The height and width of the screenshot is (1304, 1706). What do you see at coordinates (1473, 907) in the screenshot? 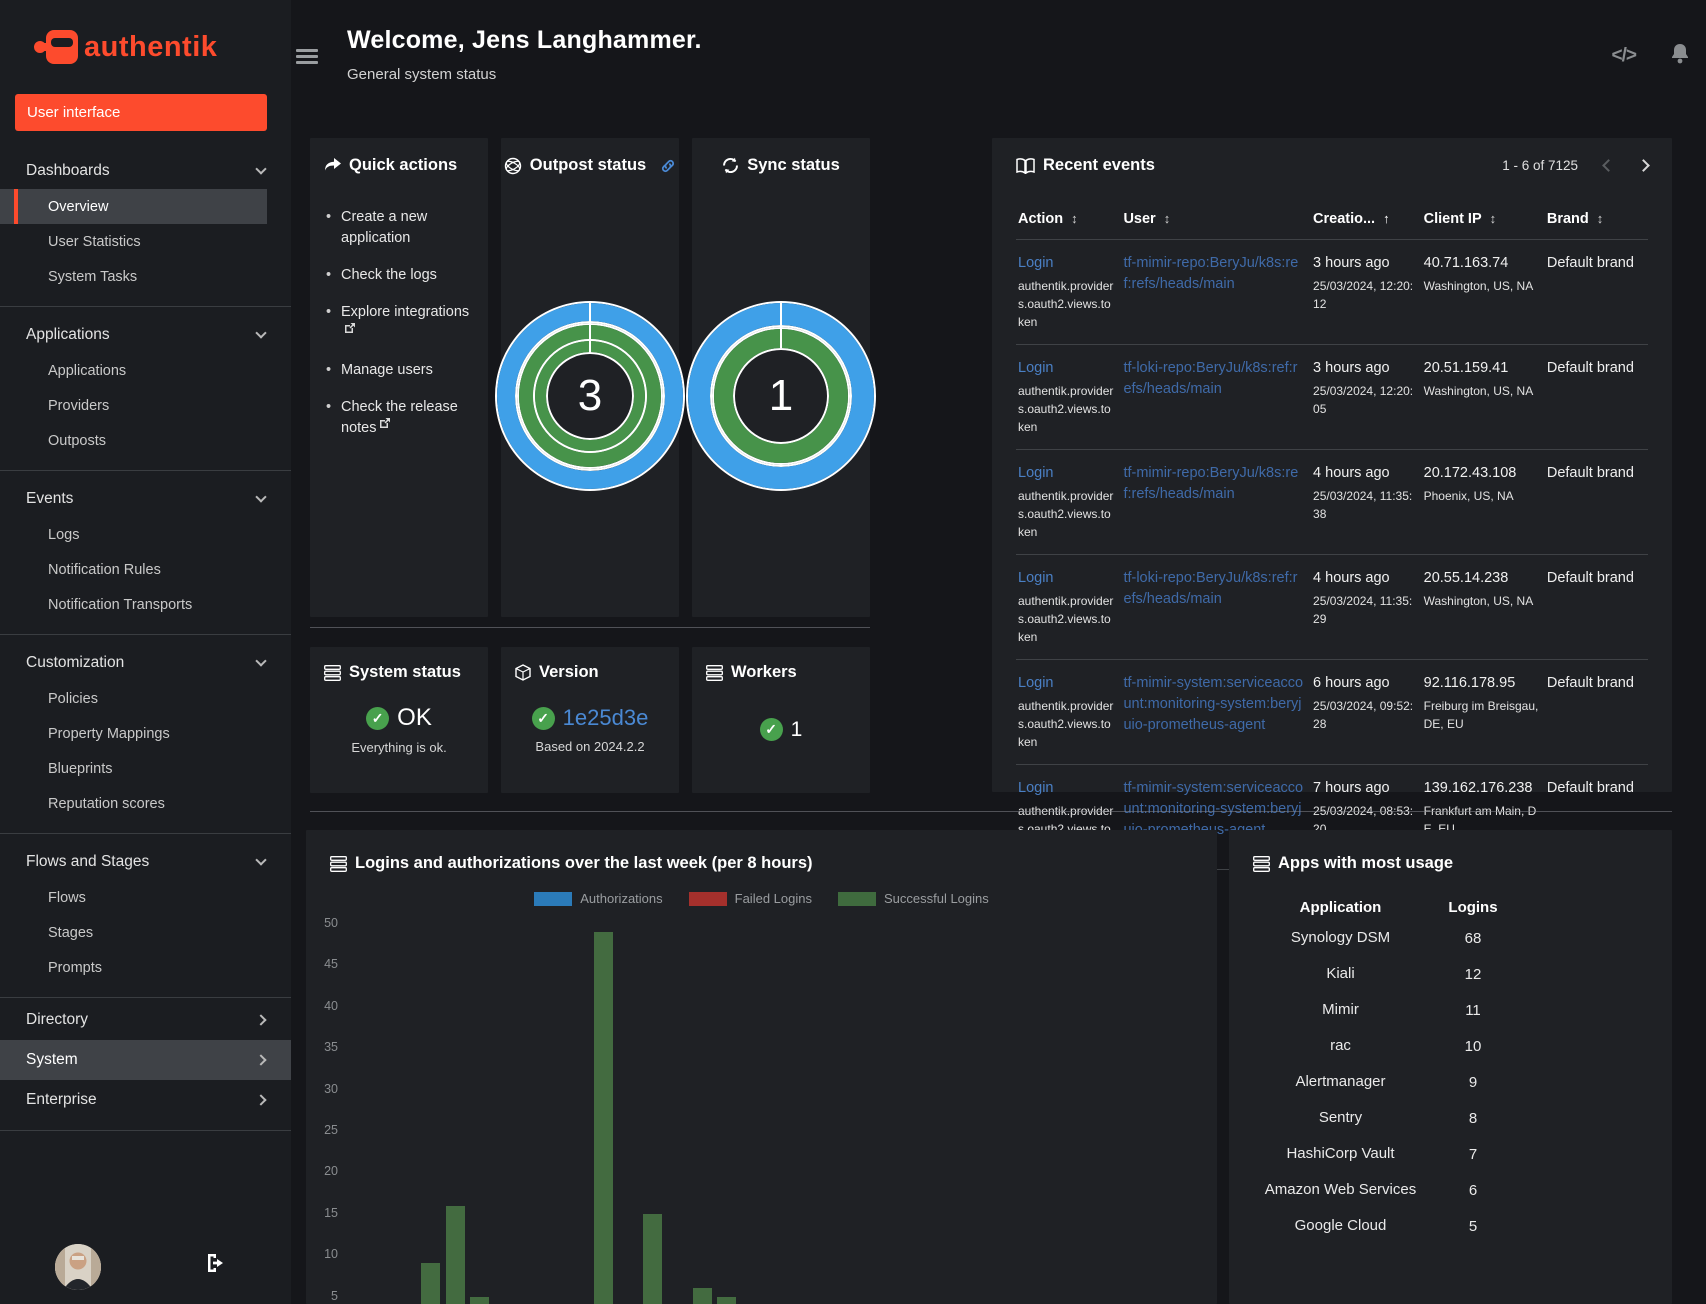
I see `apps-column-logins: Logins` at bounding box center [1473, 907].